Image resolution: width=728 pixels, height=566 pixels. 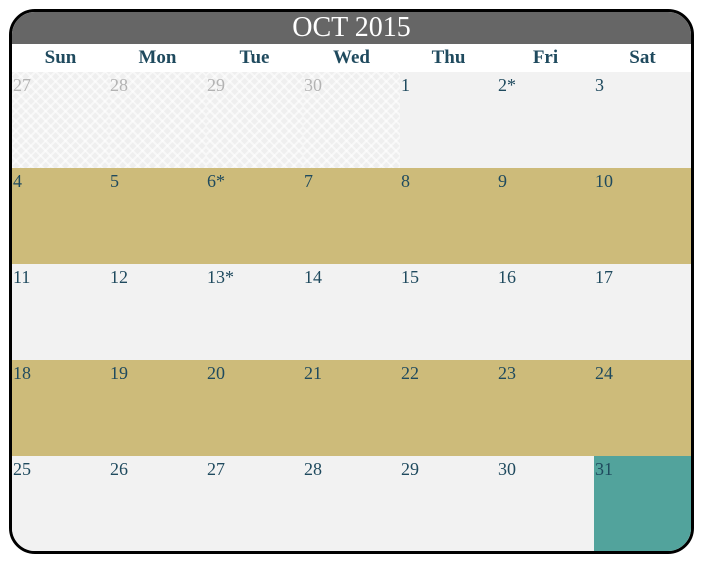 I want to click on day-cell: 4, so click(x=60, y=216).